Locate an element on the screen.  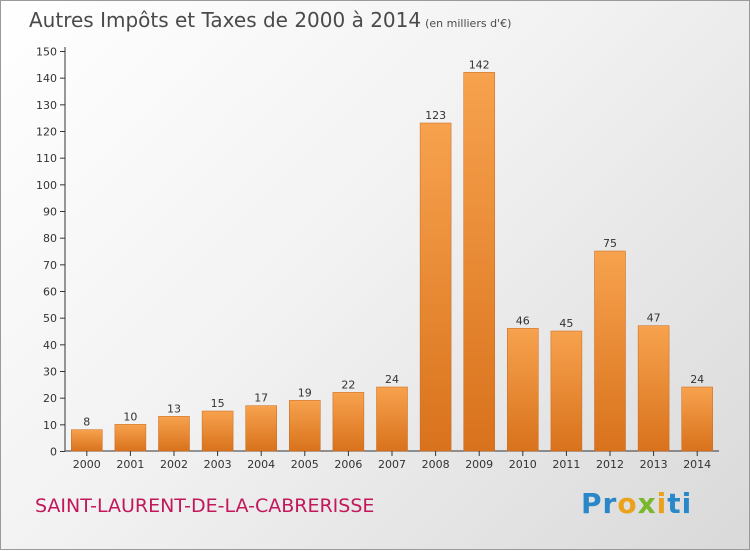
y-tick-label: 150 is located at coordinates (46, 52).